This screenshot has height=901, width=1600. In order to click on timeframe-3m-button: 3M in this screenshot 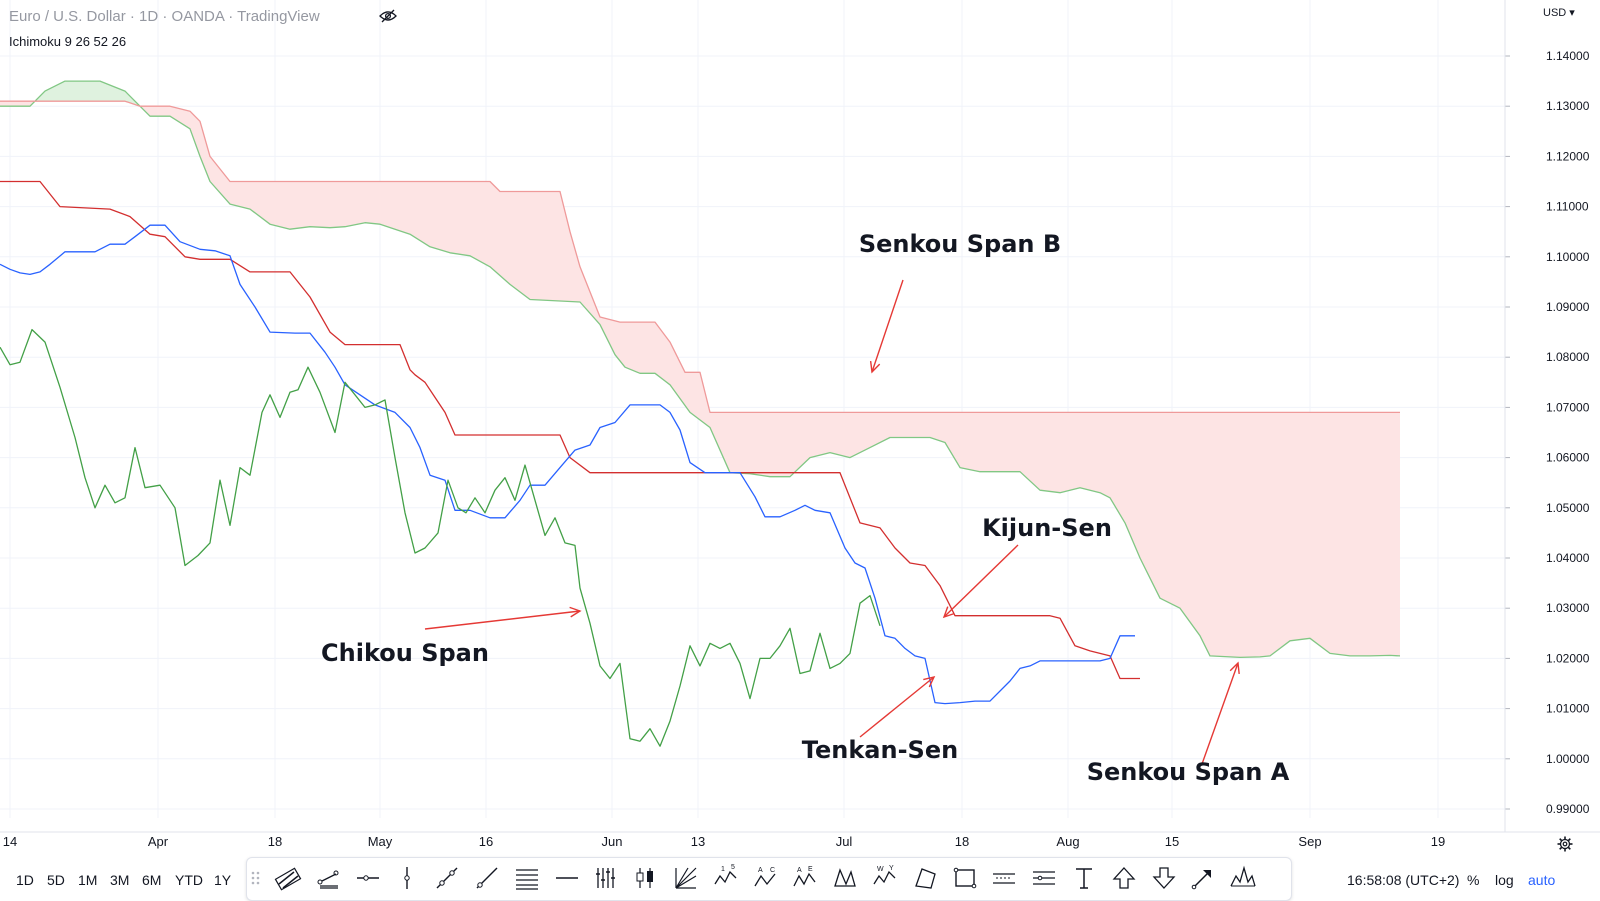, I will do `click(120, 880)`.